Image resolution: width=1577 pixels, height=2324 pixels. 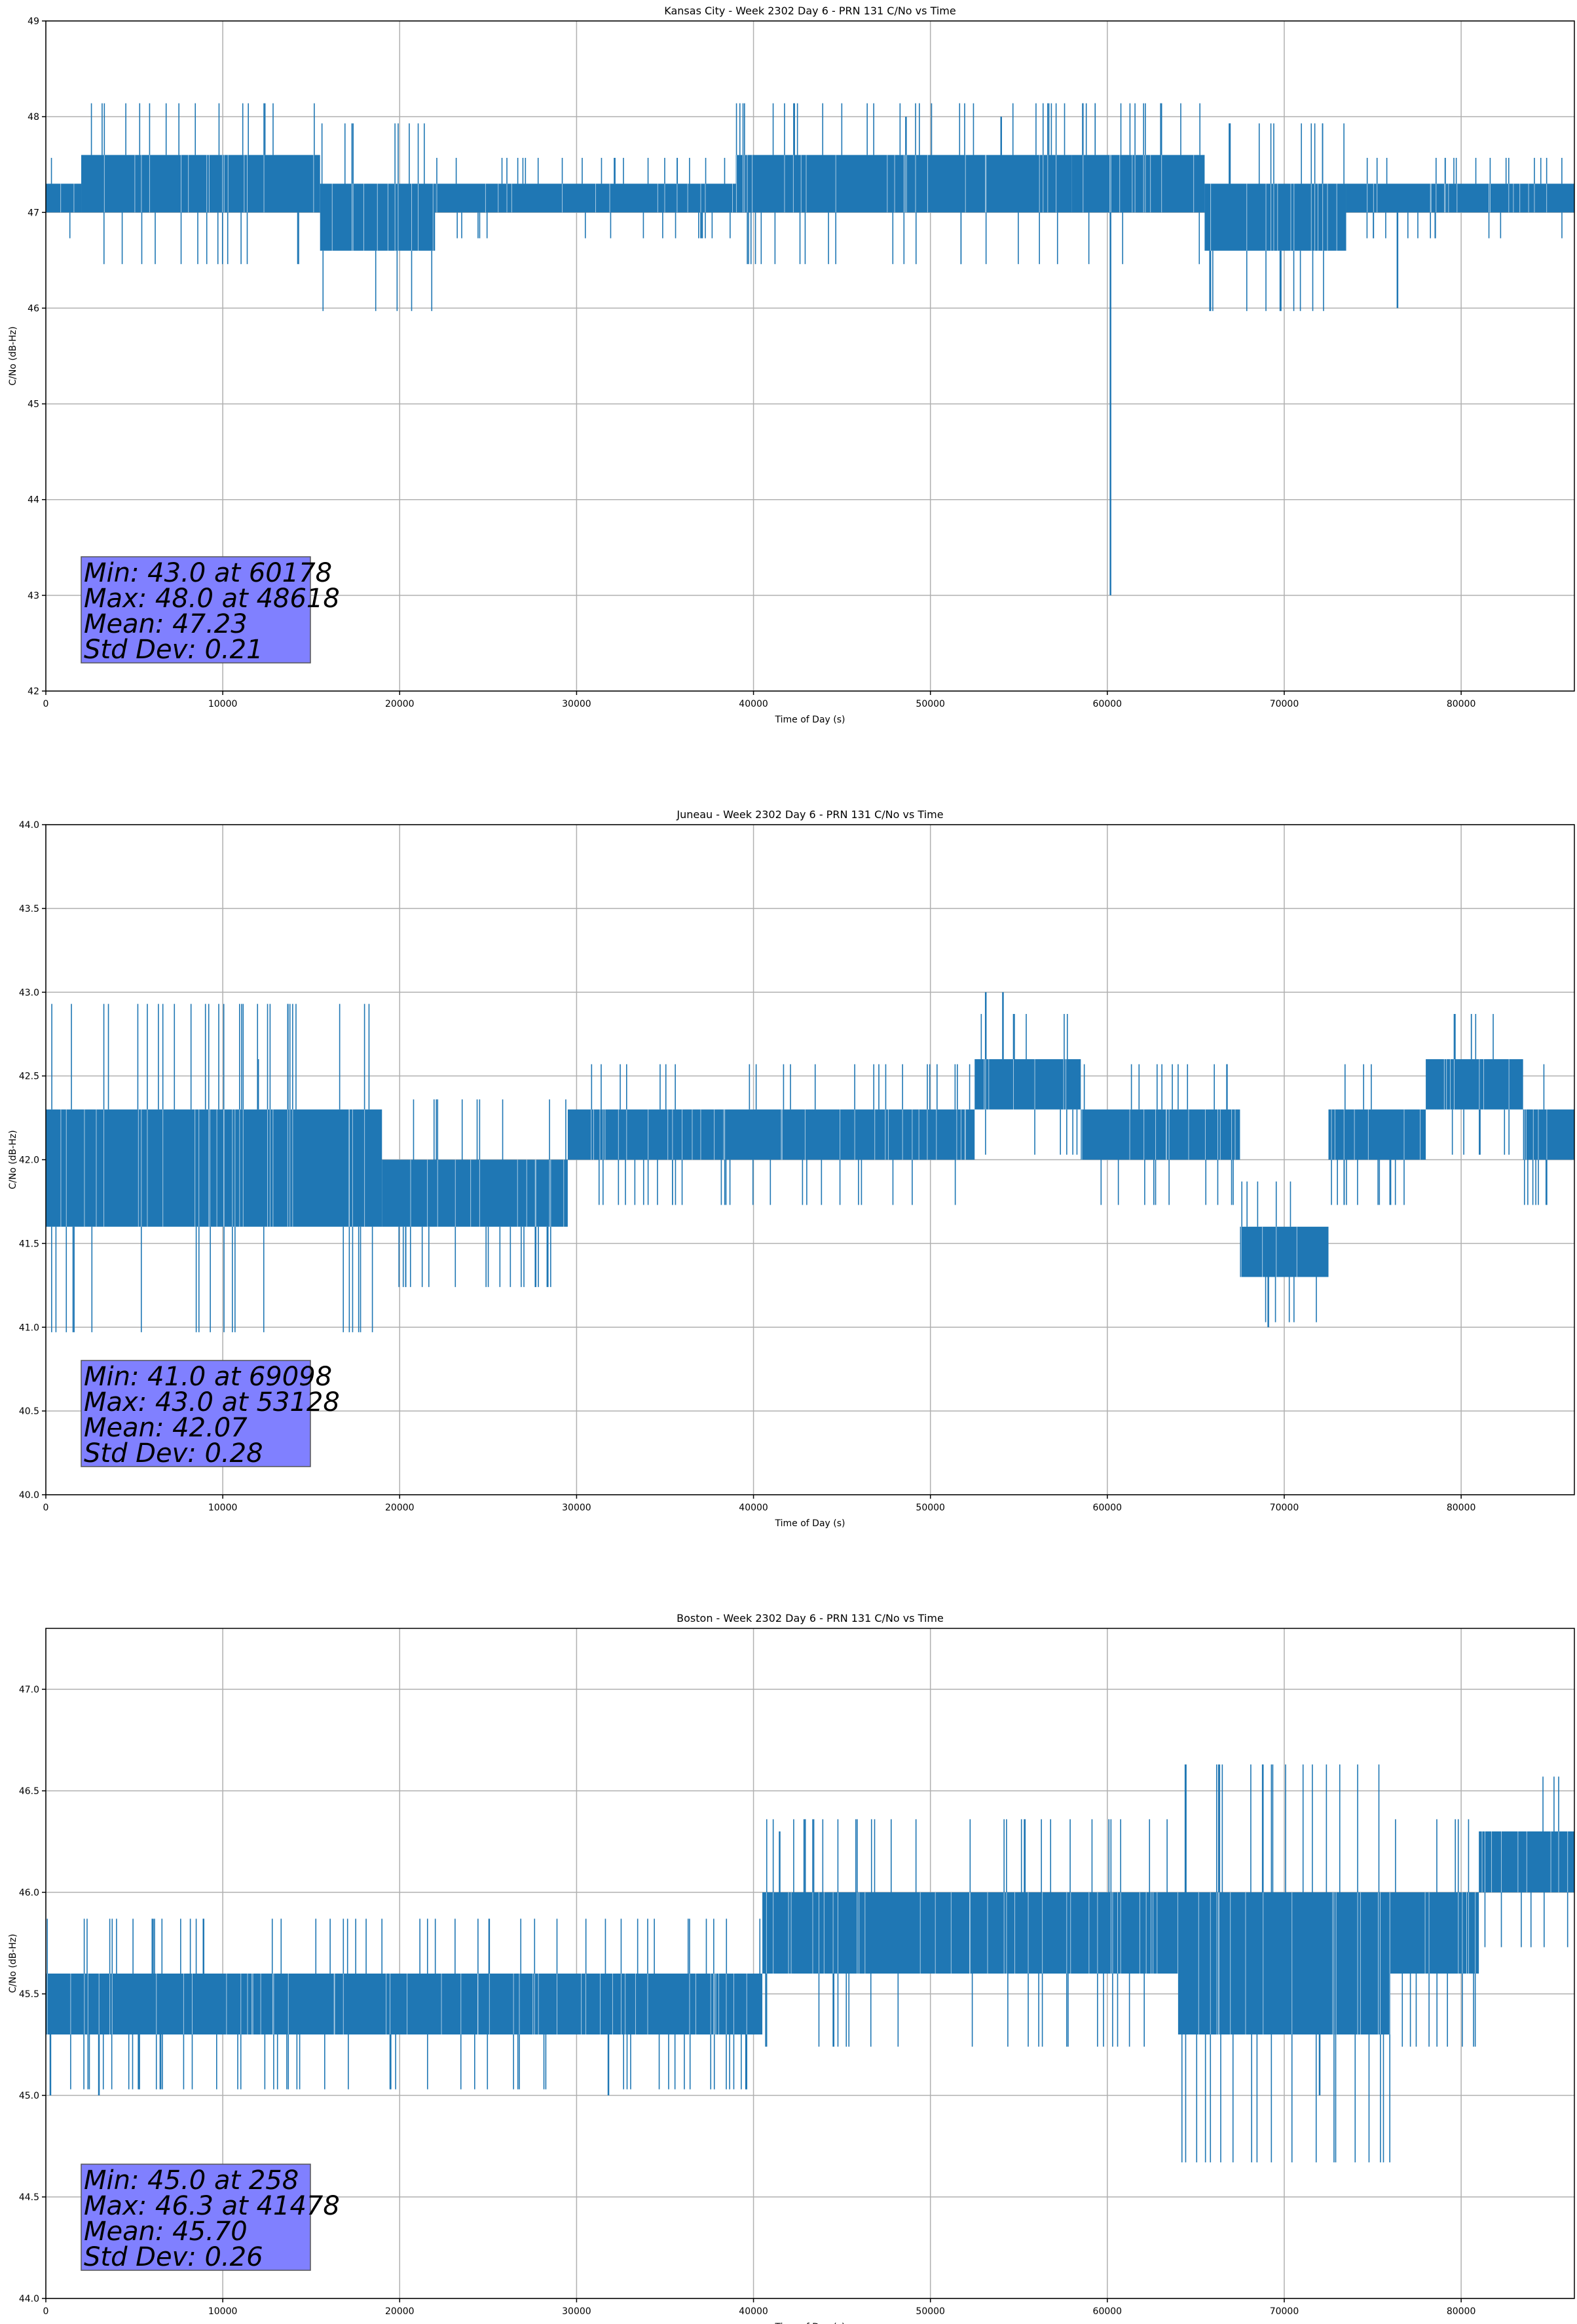 I want to click on y-tick-label: 43.5, so click(x=29, y=909).